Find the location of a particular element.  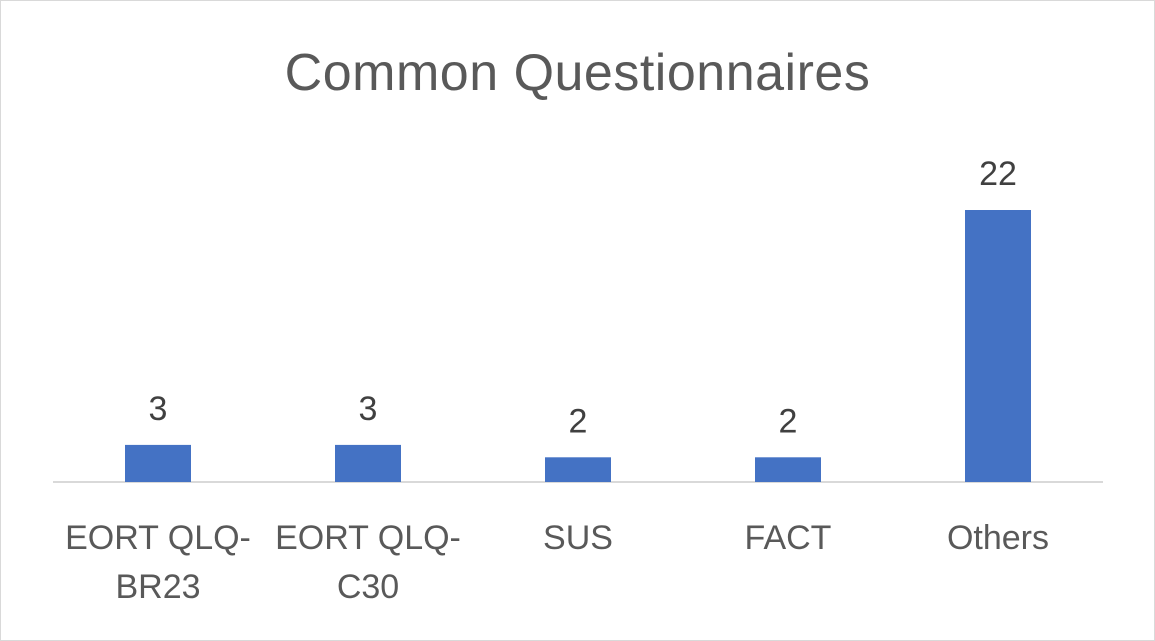

category-tick-label-line: FACT is located at coordinates (788, 538).